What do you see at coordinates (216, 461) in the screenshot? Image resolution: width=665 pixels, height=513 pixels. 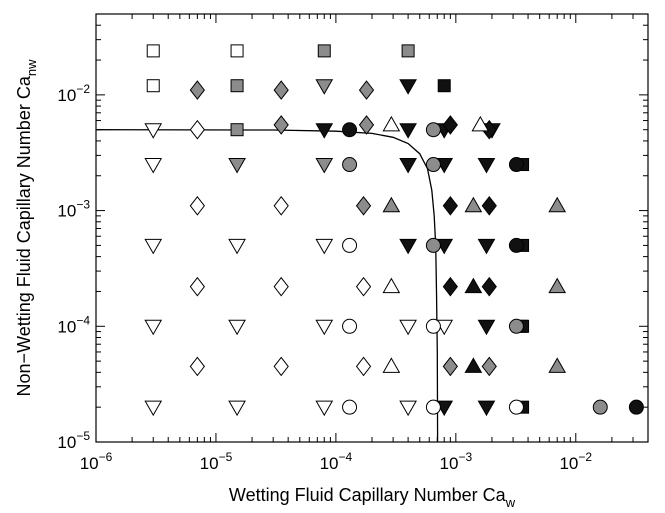 I see `x-tick-label: 10⁻⁵` at bounding box center [216, 461].